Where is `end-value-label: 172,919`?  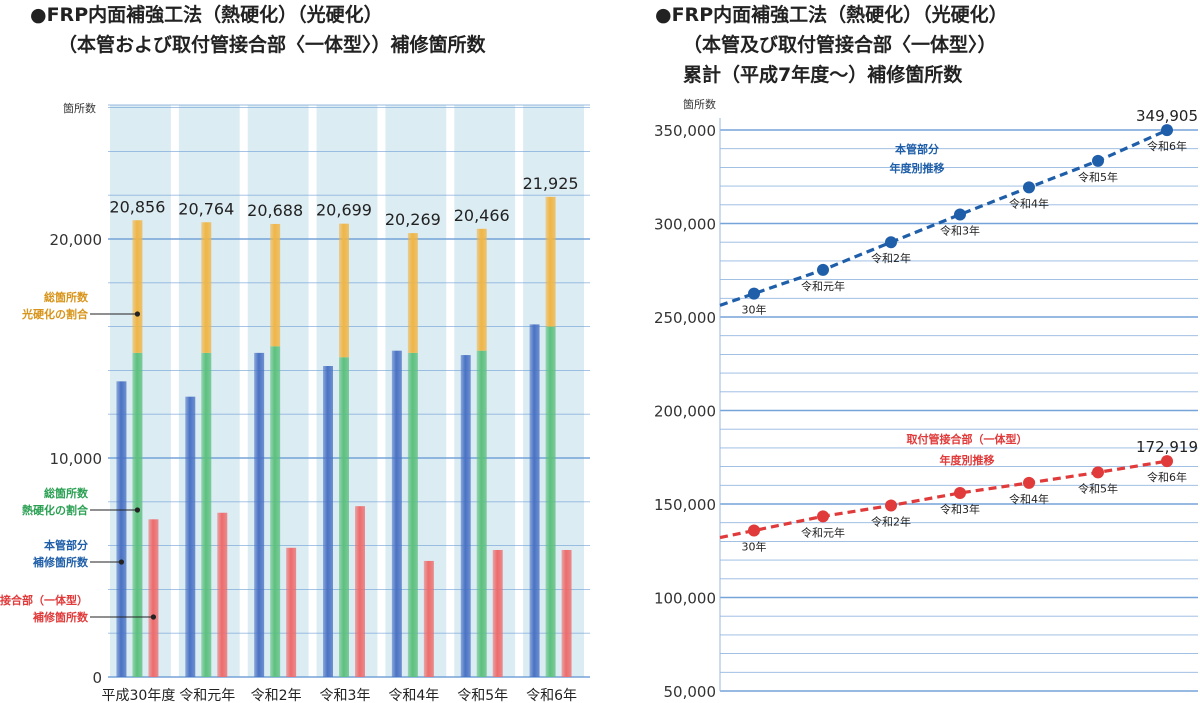
end-value-label: 172,919 is located at coordinates (1167, 447).